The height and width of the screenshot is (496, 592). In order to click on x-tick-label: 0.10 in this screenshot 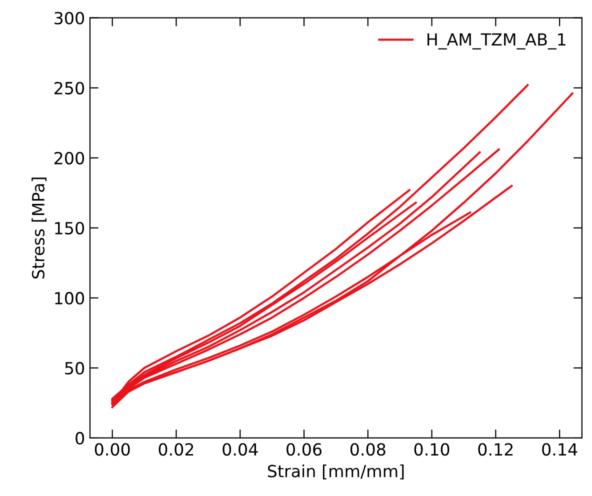, I will do `click(432, 449)`.